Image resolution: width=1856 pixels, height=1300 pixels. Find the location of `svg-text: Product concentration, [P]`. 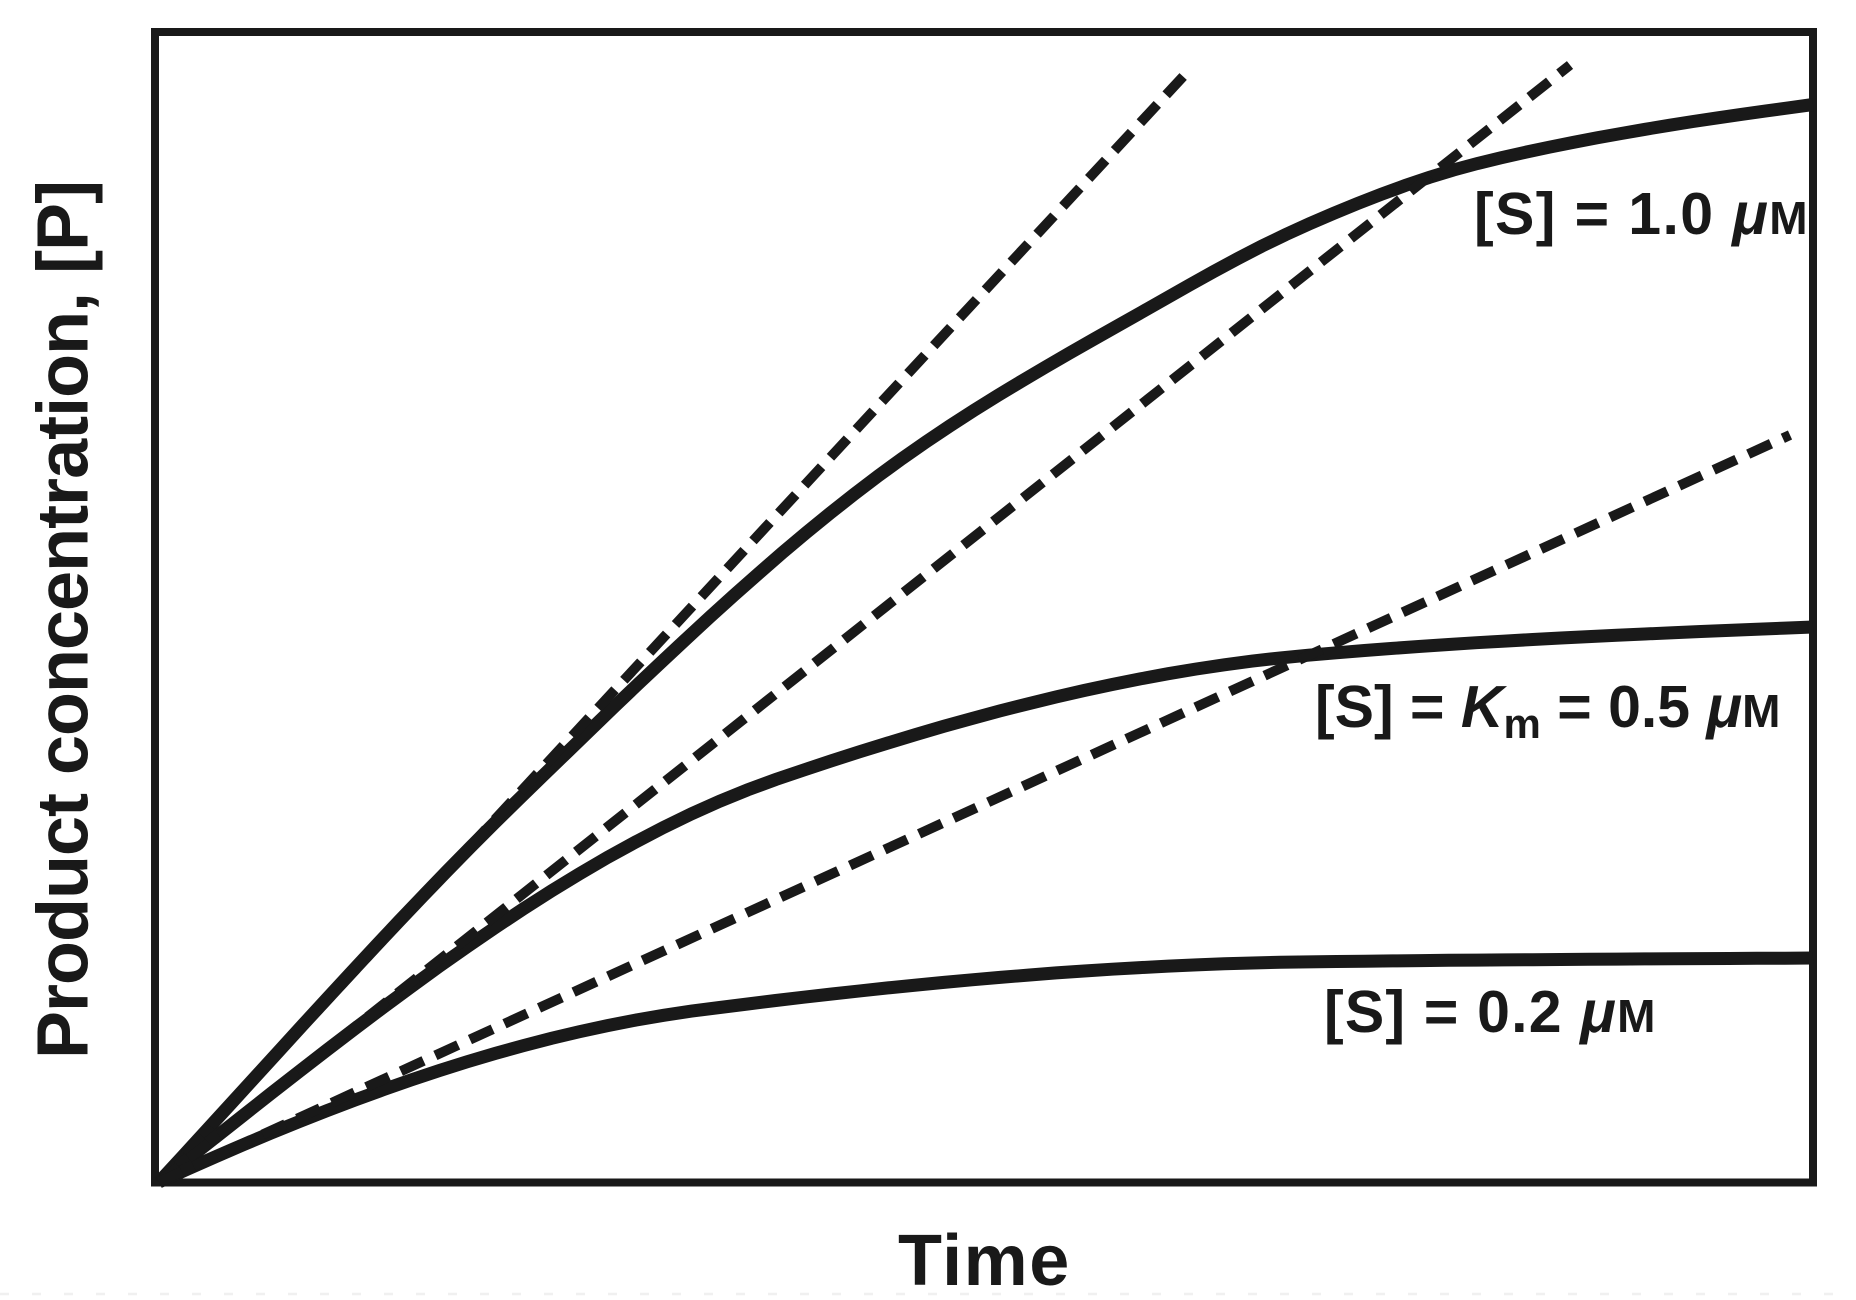

svg-text: Product concentration, [P] is located at coordinates (64, 620).